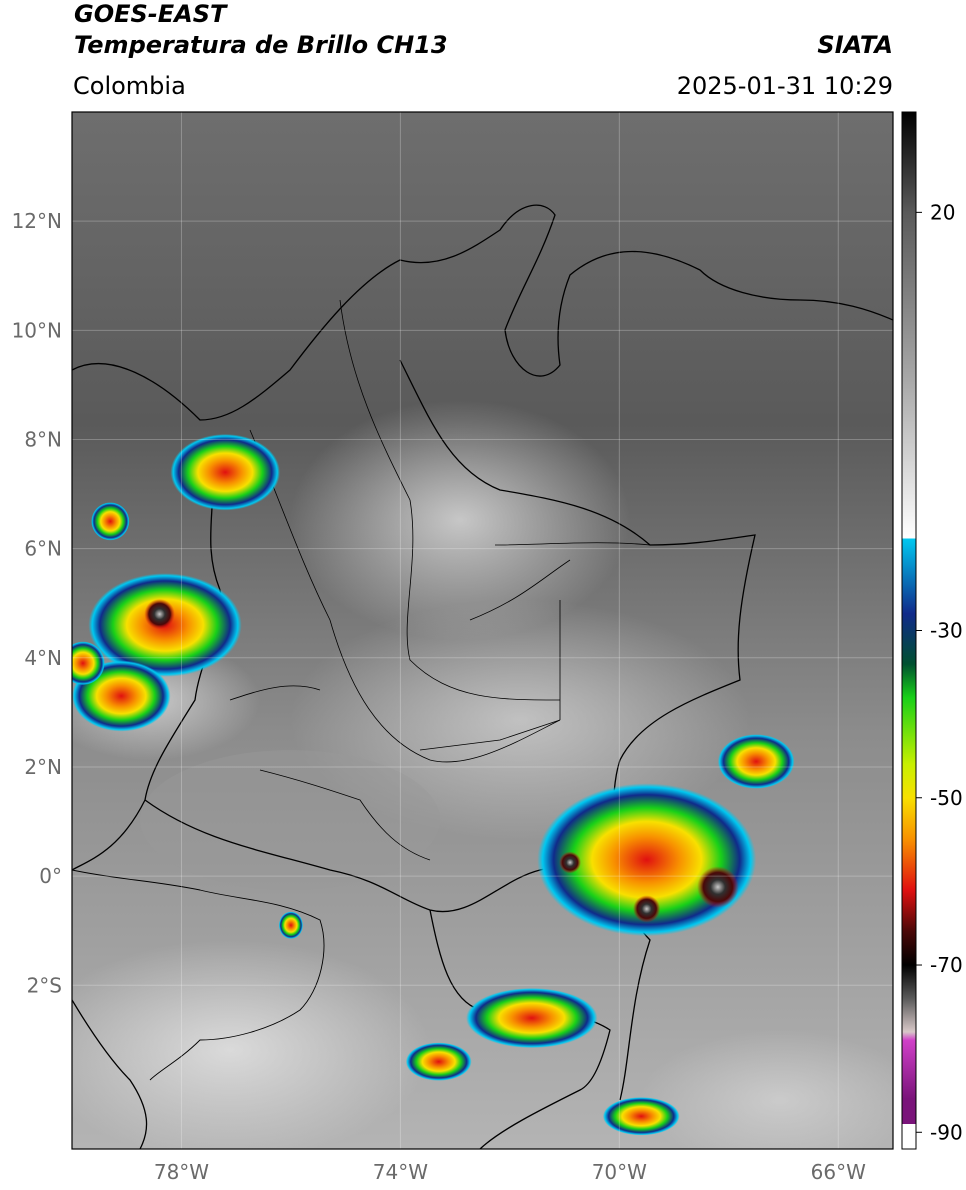  Describe the element at coordinates (43, 439) in the screenshot. I see `lat-tick-label: 8°N` at that location.